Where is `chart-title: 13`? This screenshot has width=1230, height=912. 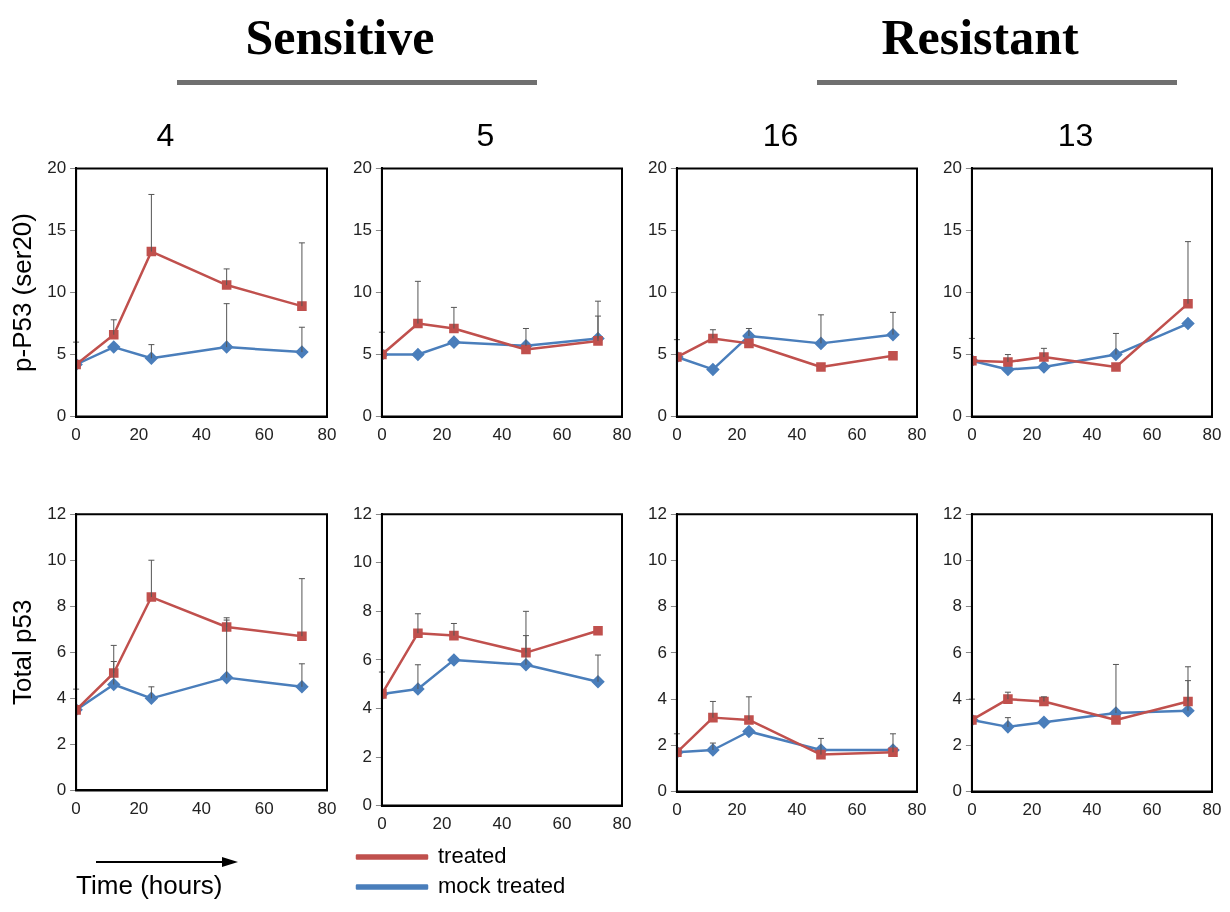 chart-title: 13 is located at coordinates (1075, 135).